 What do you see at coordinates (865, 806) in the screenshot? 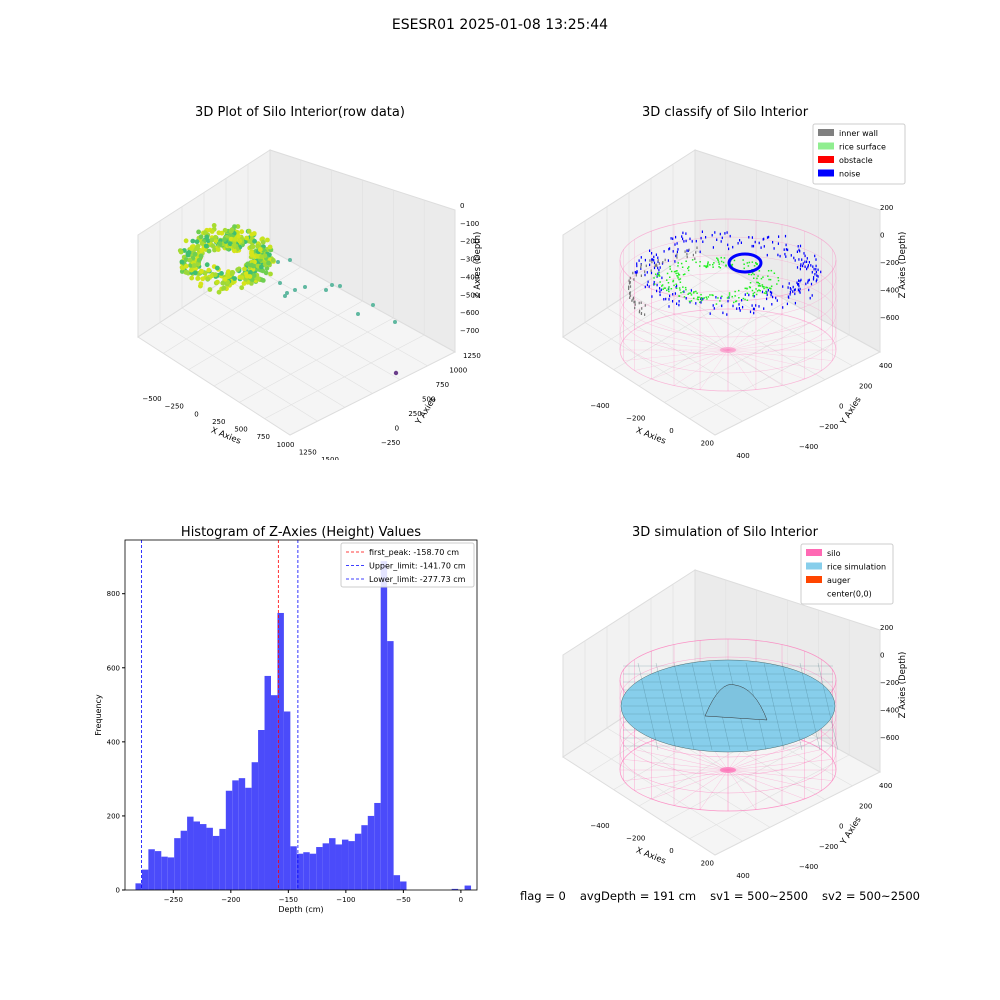
I see `y-tick-label: 200` at bounding box center [865, 806].